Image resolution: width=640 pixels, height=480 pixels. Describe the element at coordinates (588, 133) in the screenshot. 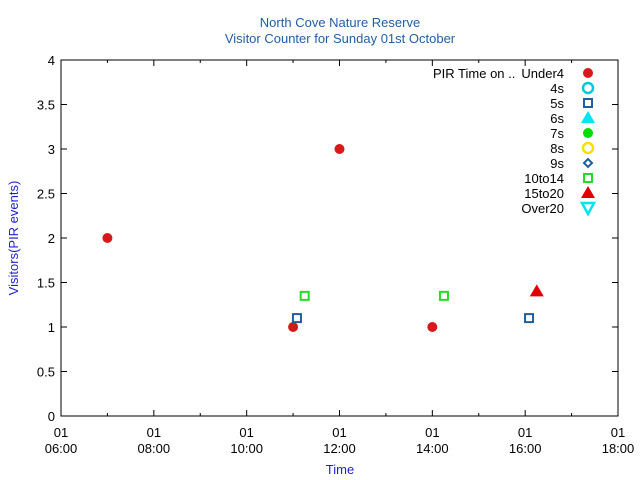

I see `legend-marker-7s` at that location.